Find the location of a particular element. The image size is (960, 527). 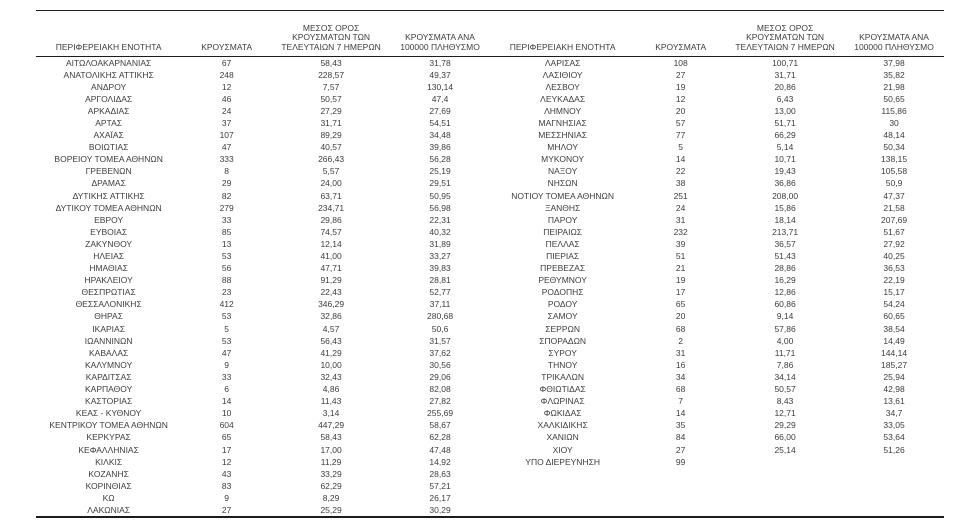

region-cell: ΛΕΥΚΑΔΑΣ is located at coordinates (563, 98).